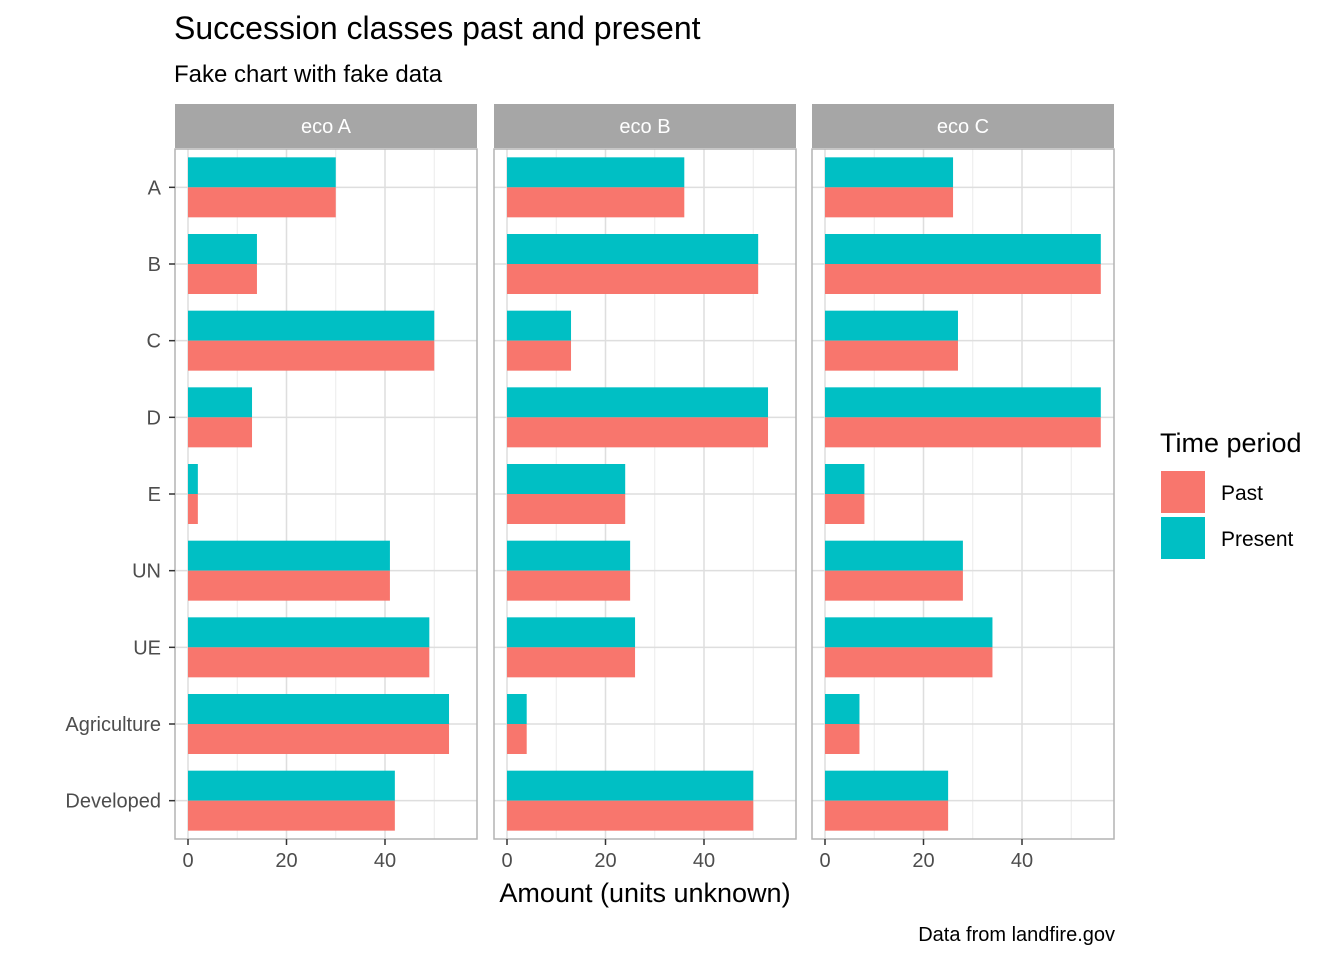  What do you see at coordinates (154, 342) in the screenshot?
I see `y-tick-label: C` at bounding box center [154, 342].